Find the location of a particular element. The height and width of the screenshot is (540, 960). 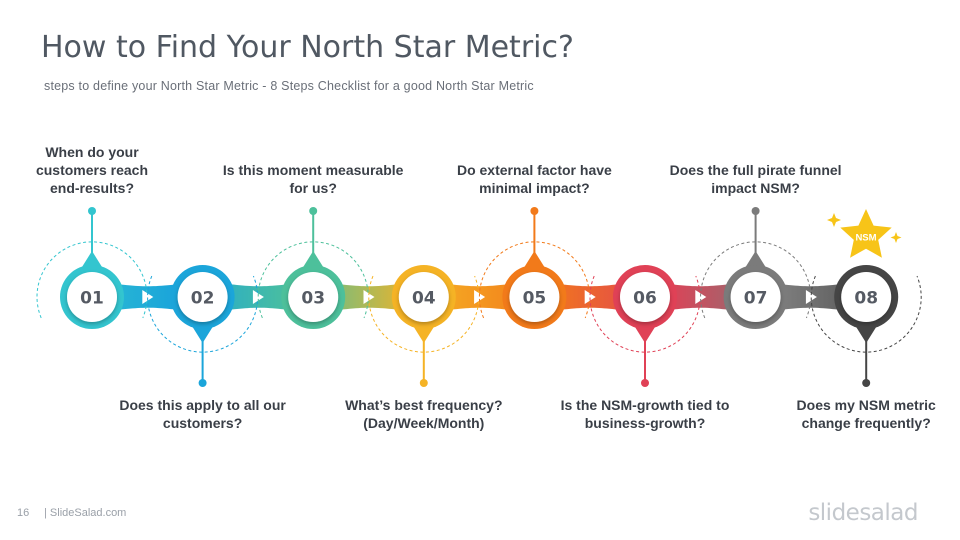

step-number: 06 is located at coordinates (645, 299).